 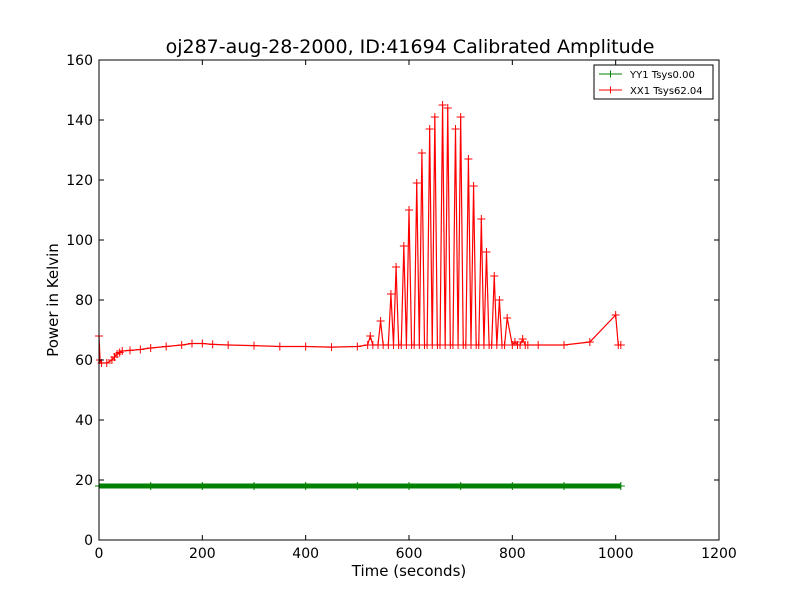 What do you see at coordinates (616, 554) in the screenshot?
I see `x-tick-label: 1000` at bounding box center [616, 554].